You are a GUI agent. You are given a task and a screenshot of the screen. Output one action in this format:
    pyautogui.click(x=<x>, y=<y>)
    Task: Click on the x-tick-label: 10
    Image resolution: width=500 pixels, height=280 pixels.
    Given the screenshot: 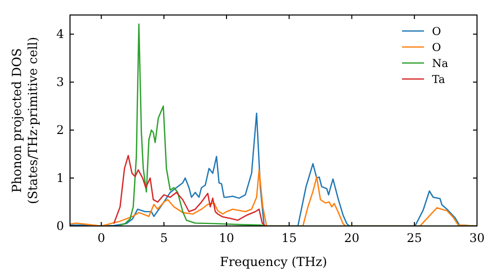 What is the action you would take?
    pyautogui.click(x=226, y=238)
    